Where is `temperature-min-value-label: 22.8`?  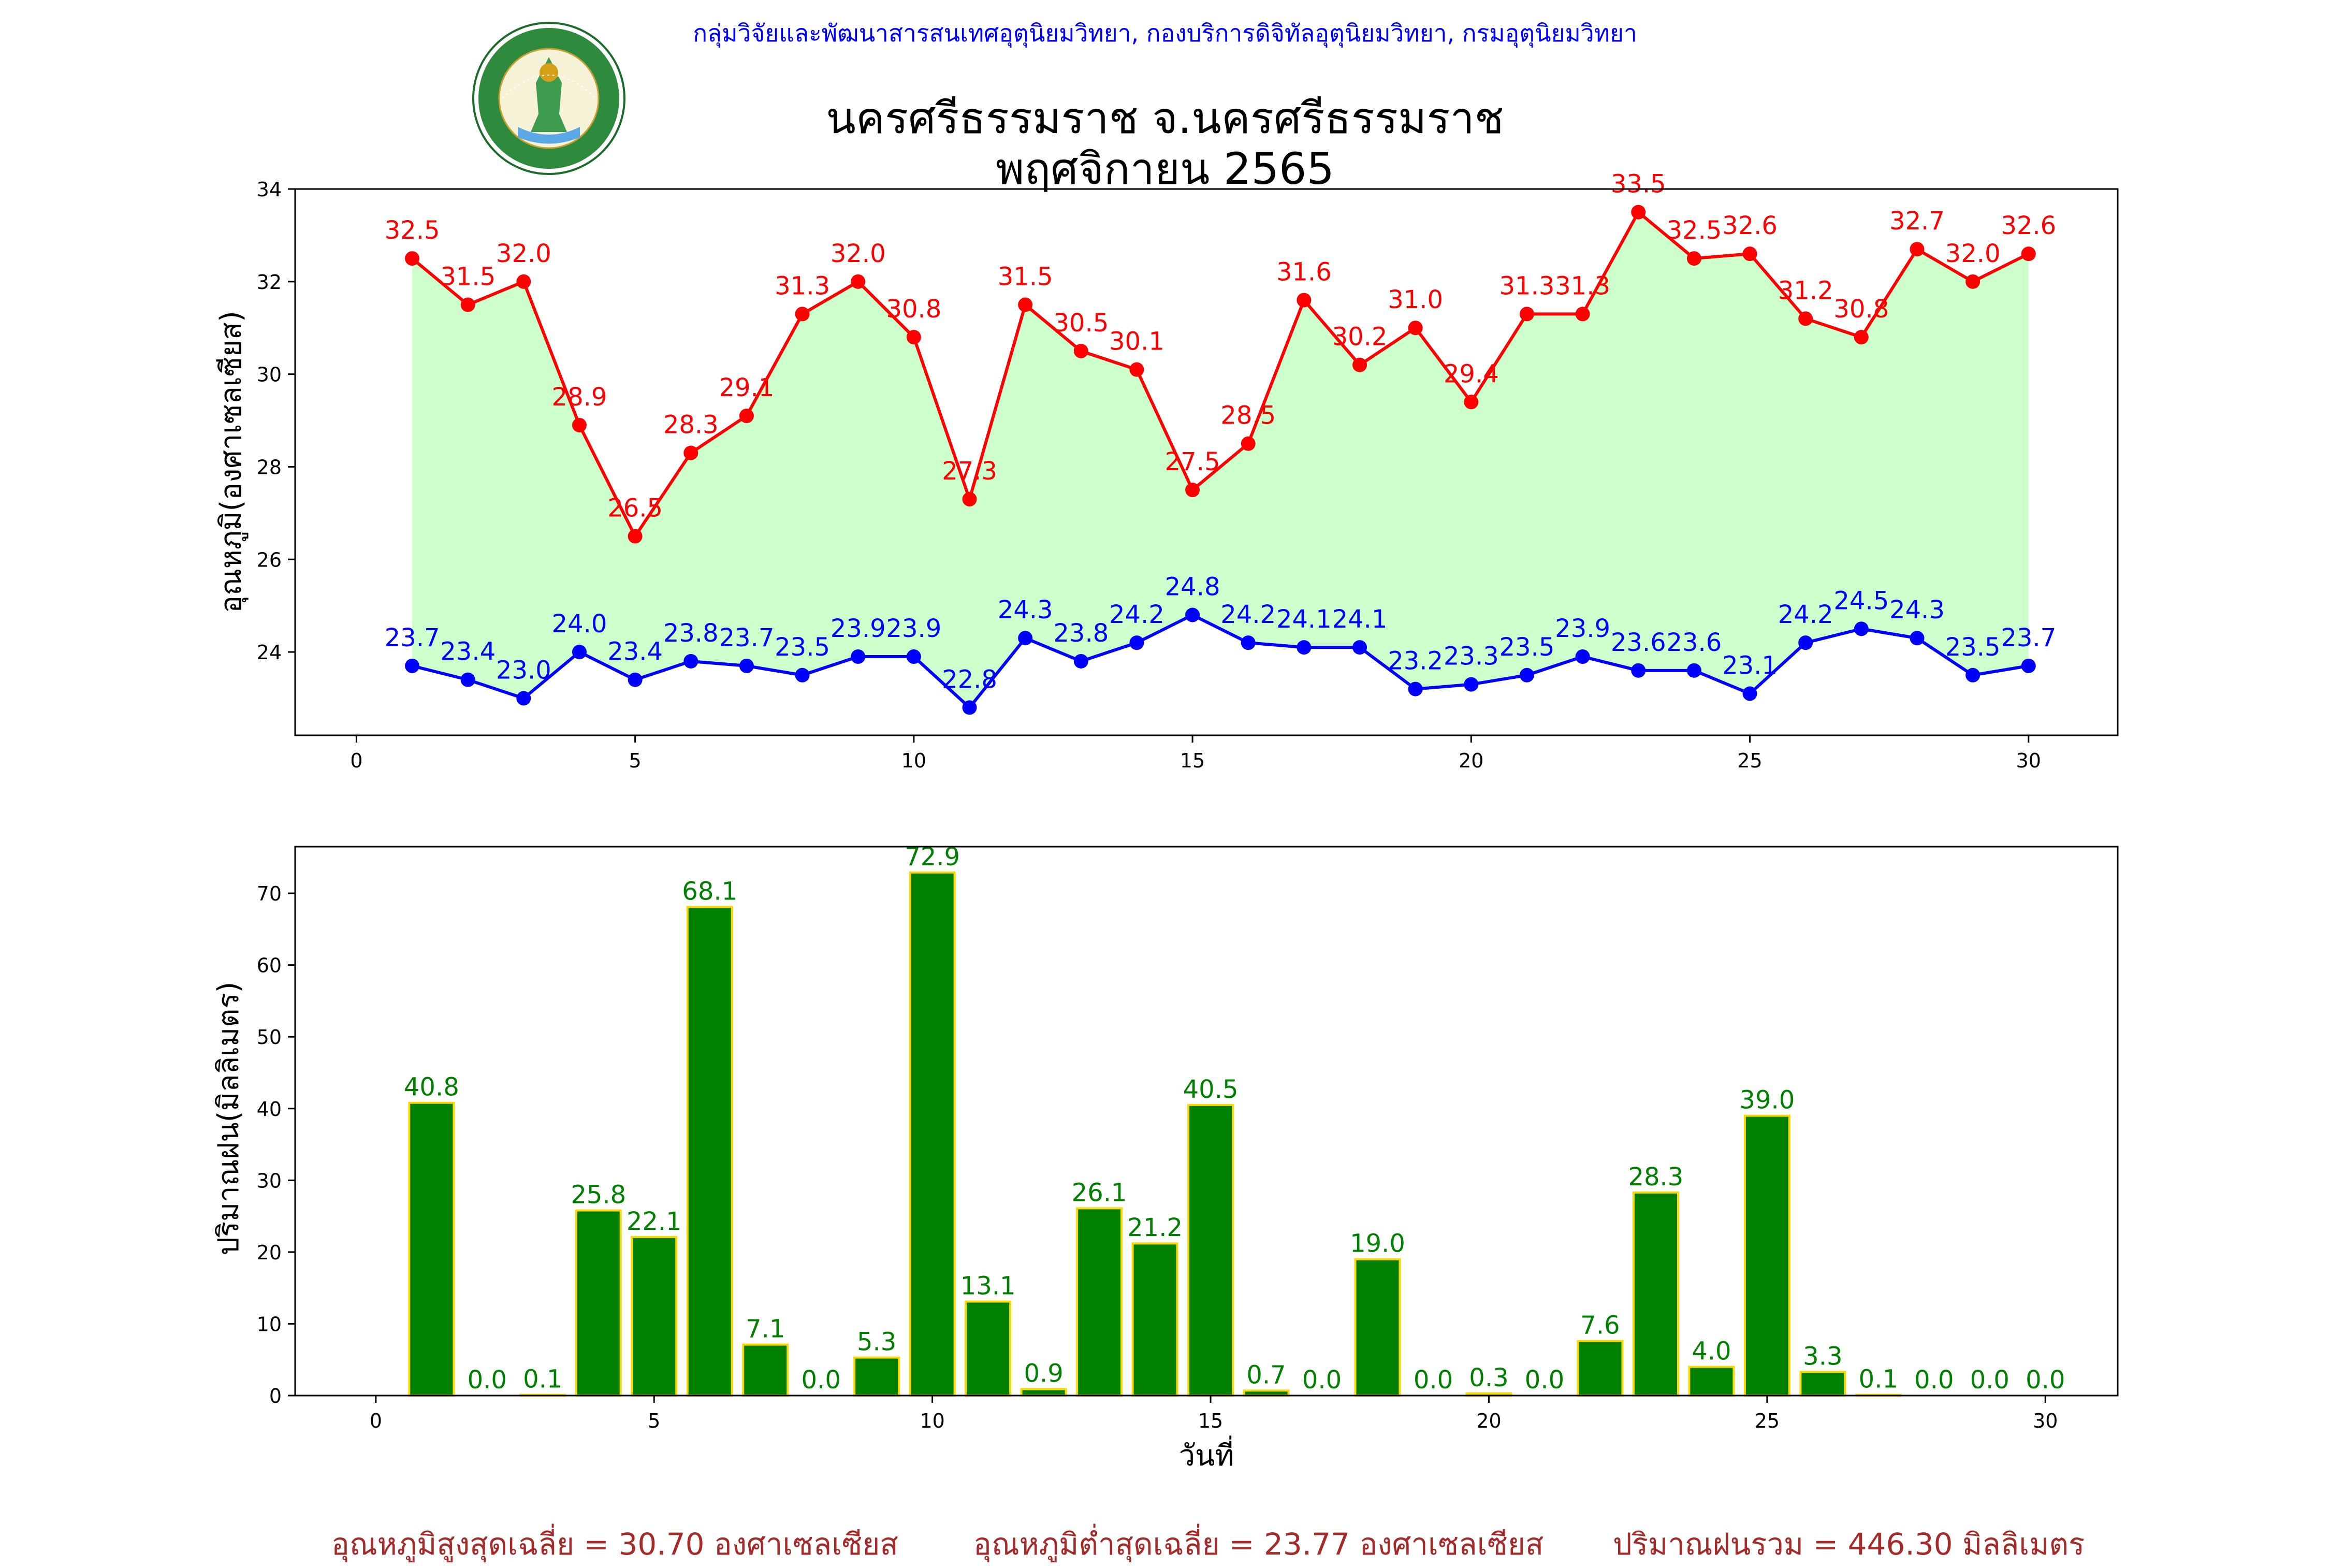
temperature-min-value-label: 22.8 is located at coordinates (969, 679).